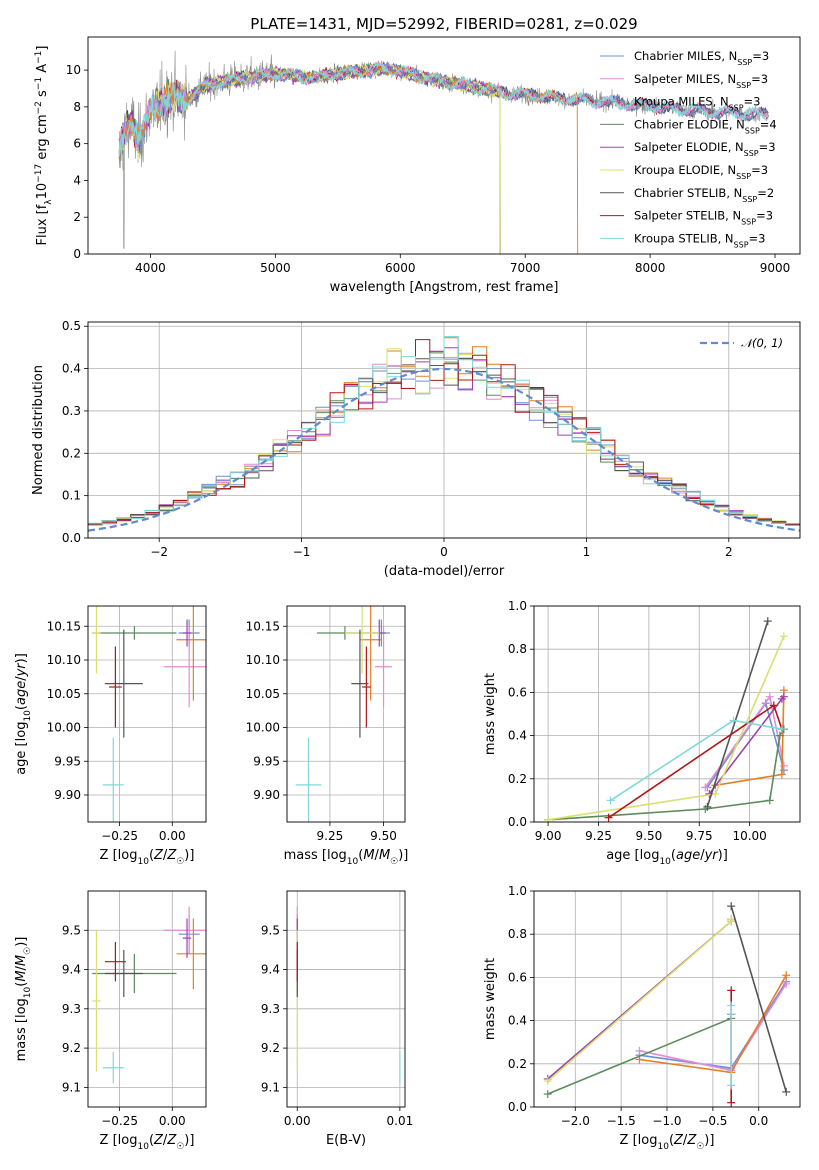  What do you see at coordinates (147, 714) in the screenshot?
I see `age_vs_Z-frame` at bounding box center [147, 714].